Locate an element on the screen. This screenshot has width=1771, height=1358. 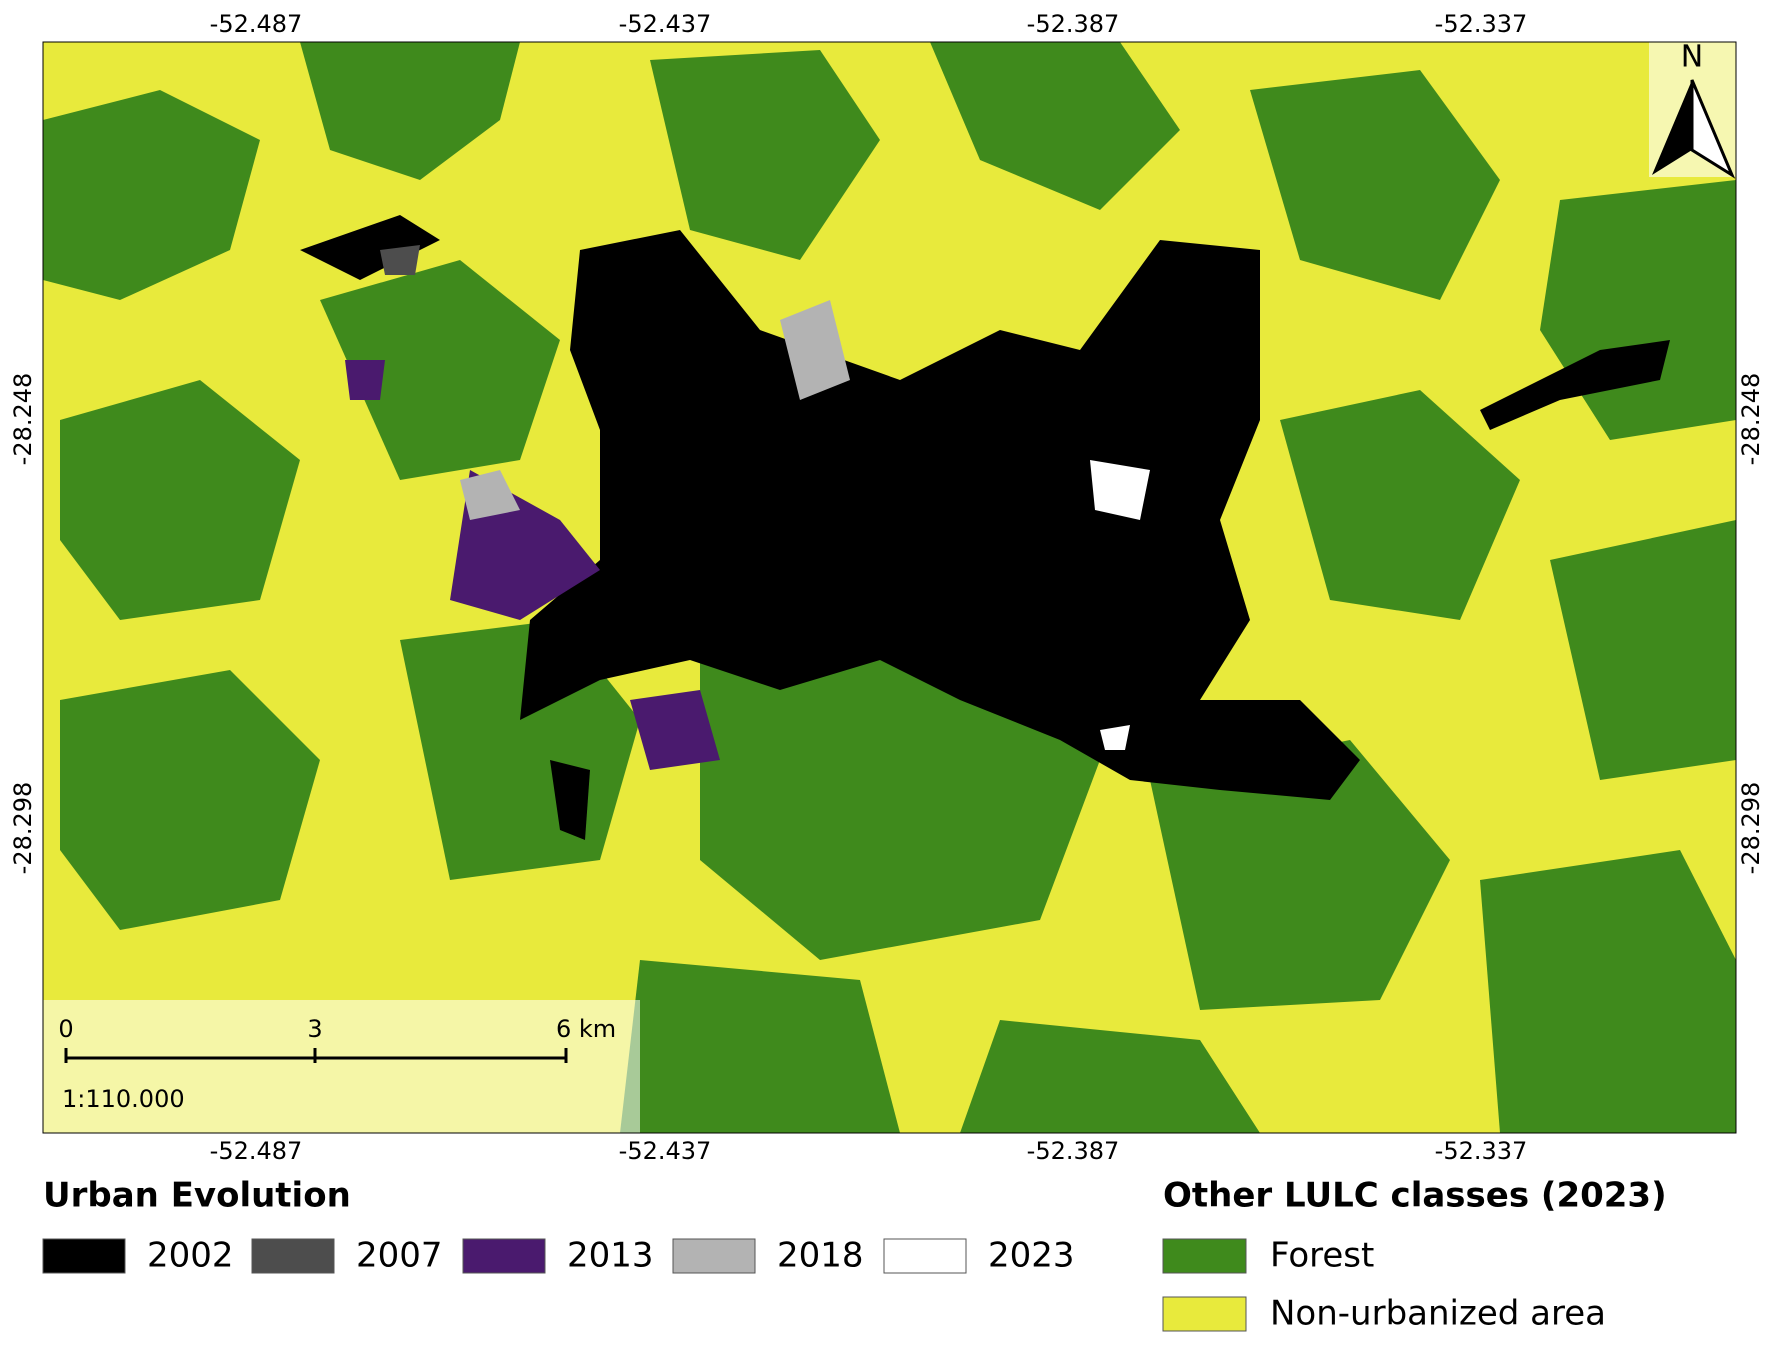
north-arrow: N is located at coordinates (1692, 109).